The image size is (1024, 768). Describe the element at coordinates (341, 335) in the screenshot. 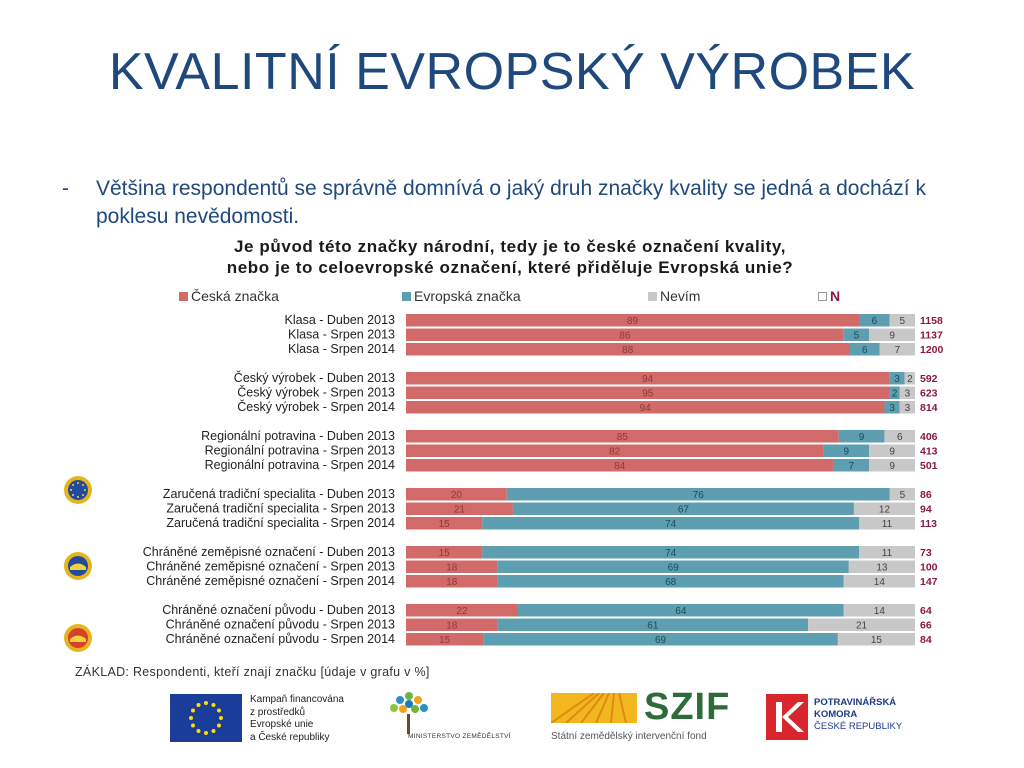

I see `row-label: Klasa - Srpen 2013` at that location.